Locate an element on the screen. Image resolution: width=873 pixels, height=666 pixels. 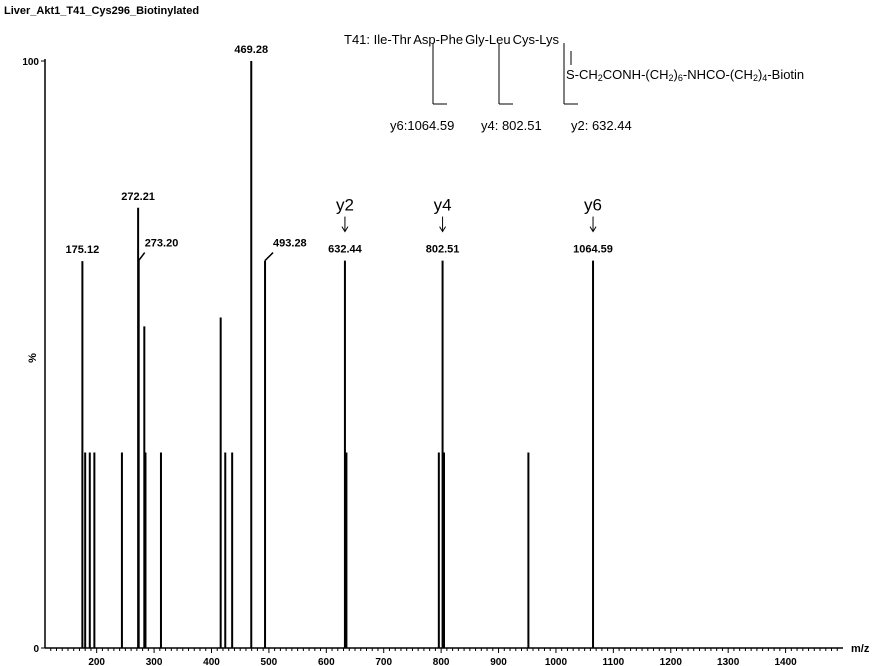
x-tick-label: 1300 is located at coordinates (728, 661).